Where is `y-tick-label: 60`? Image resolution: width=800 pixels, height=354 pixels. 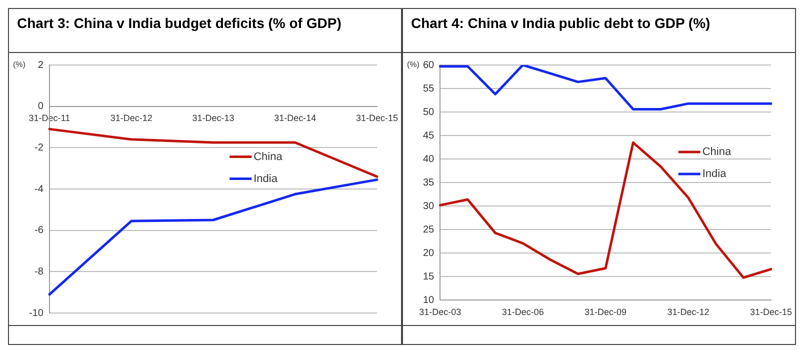 y-tick-label: 60 is located at coordinates (429, 65).